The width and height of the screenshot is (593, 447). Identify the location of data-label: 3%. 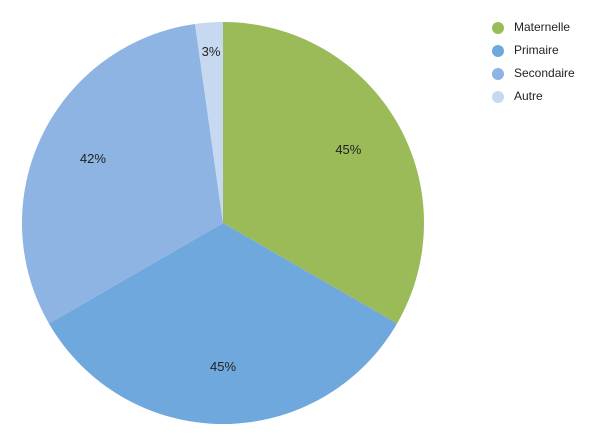
(211, 51).